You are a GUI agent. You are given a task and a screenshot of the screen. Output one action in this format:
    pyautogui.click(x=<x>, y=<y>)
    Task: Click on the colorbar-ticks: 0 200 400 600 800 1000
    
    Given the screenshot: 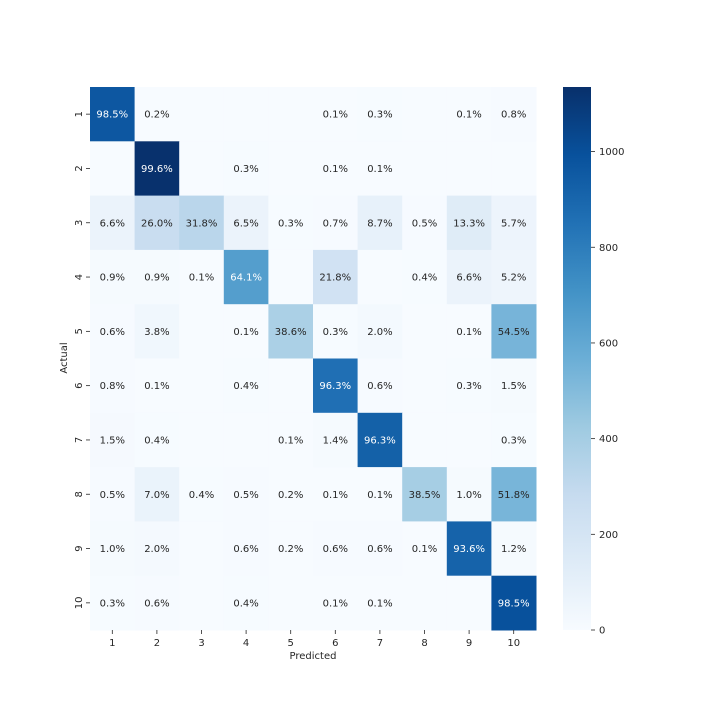 What is the action you would take?
    pyautogui.click(x=607, y=392)
    